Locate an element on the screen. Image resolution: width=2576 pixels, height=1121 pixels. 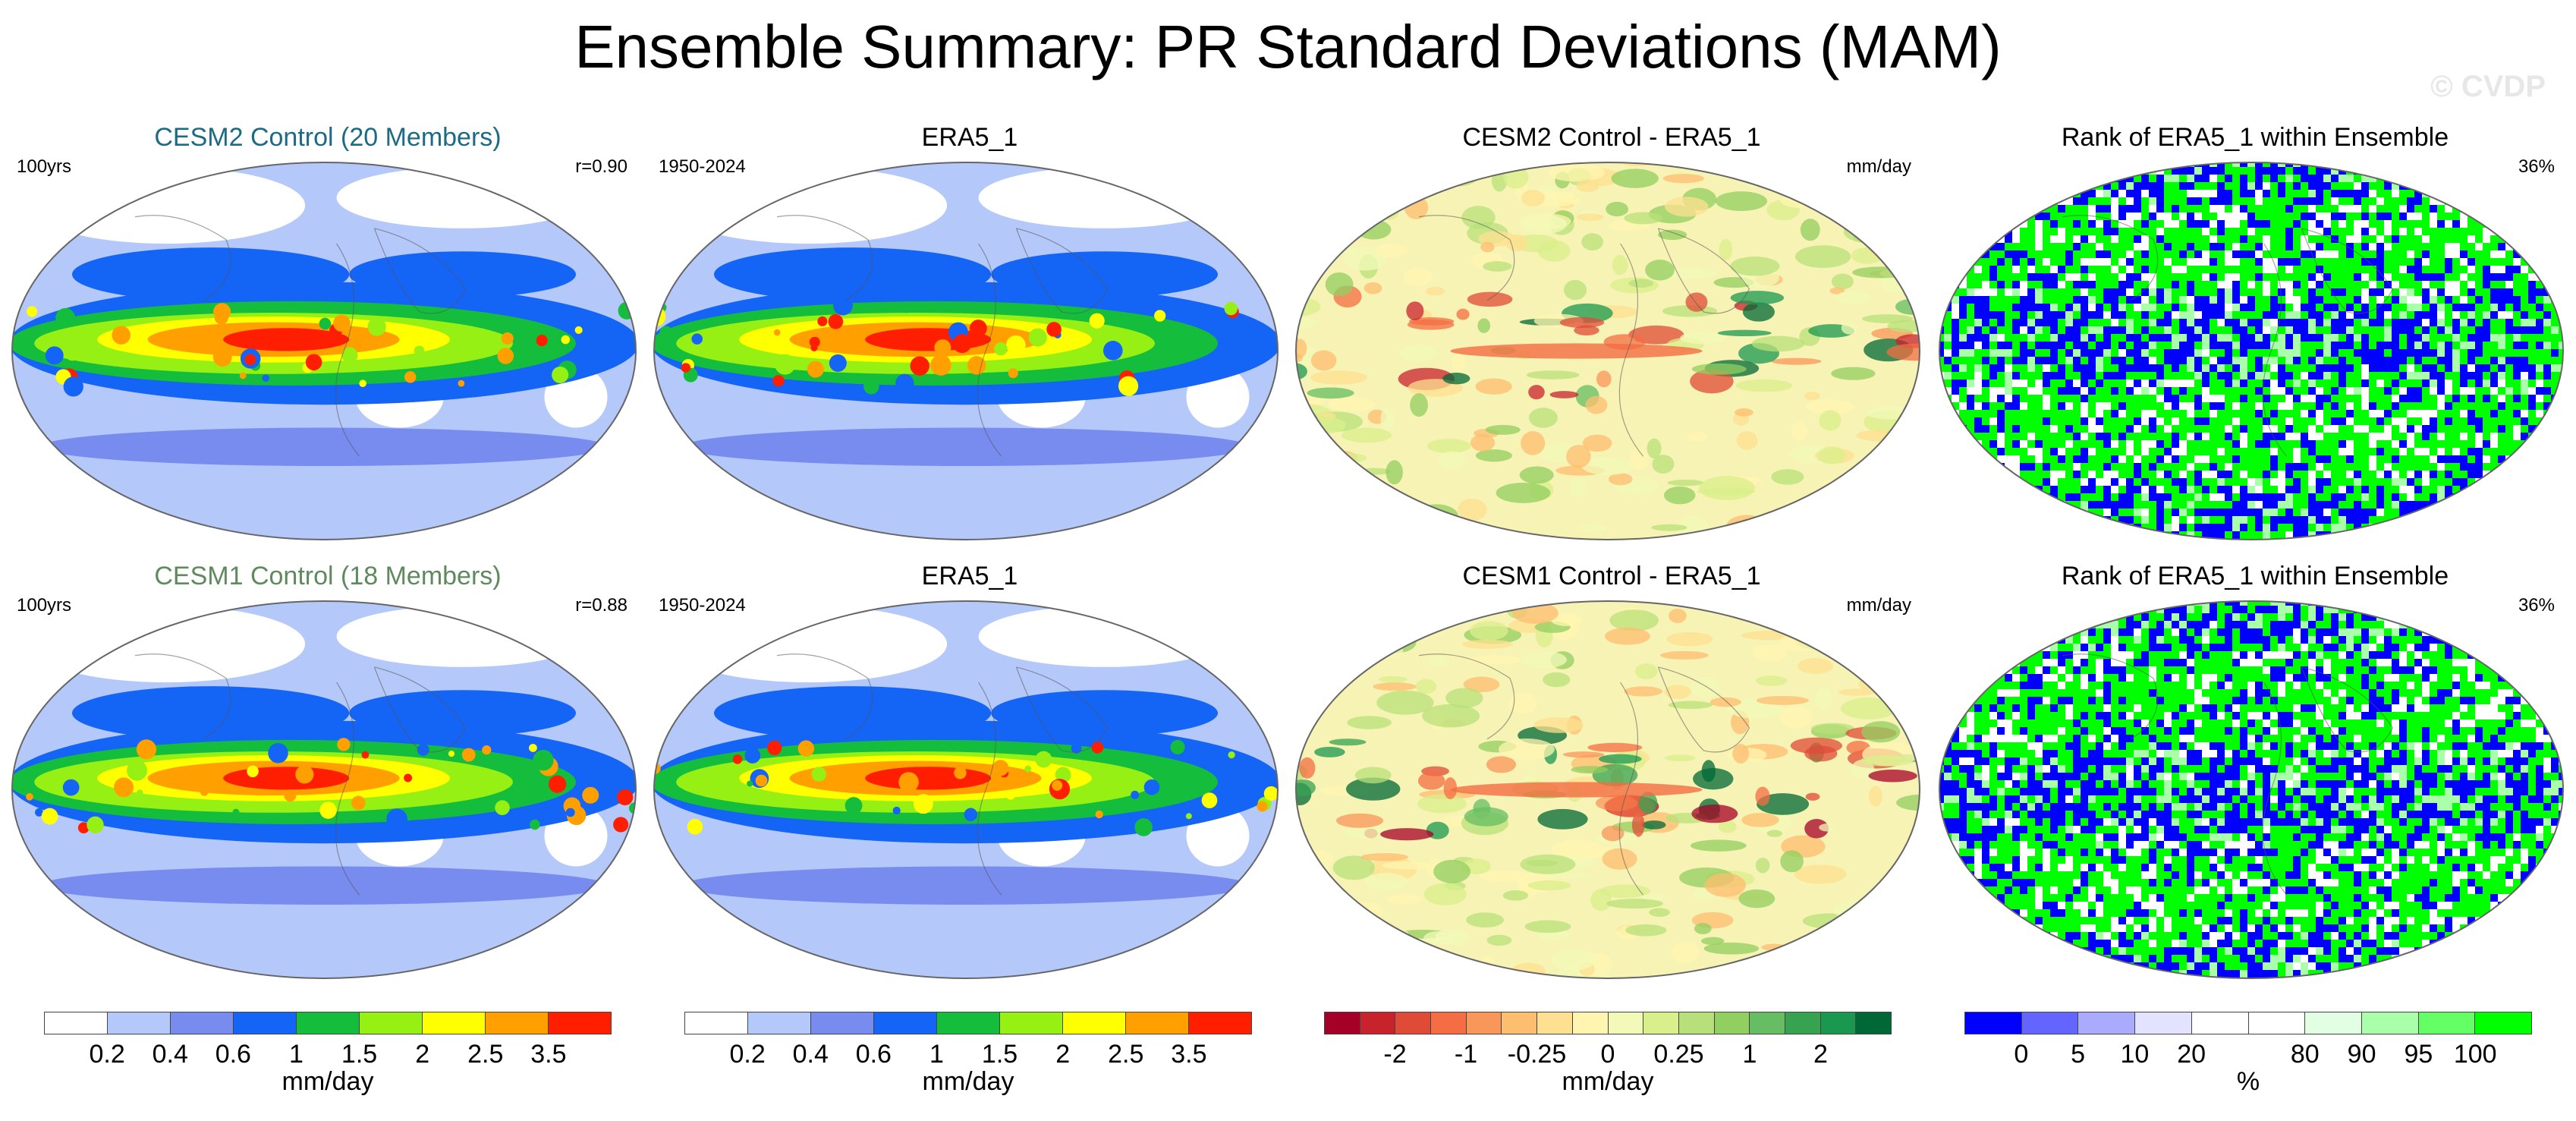
panel-title: CESM2 Control - ERA5_1 is located at coordinates (1611, 137).